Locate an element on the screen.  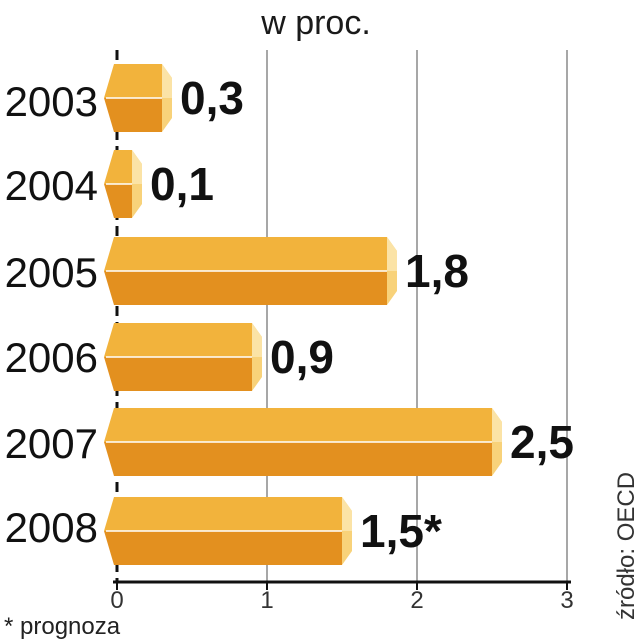
value-label-2007: 2,5 is located at coordinates (542, 442).